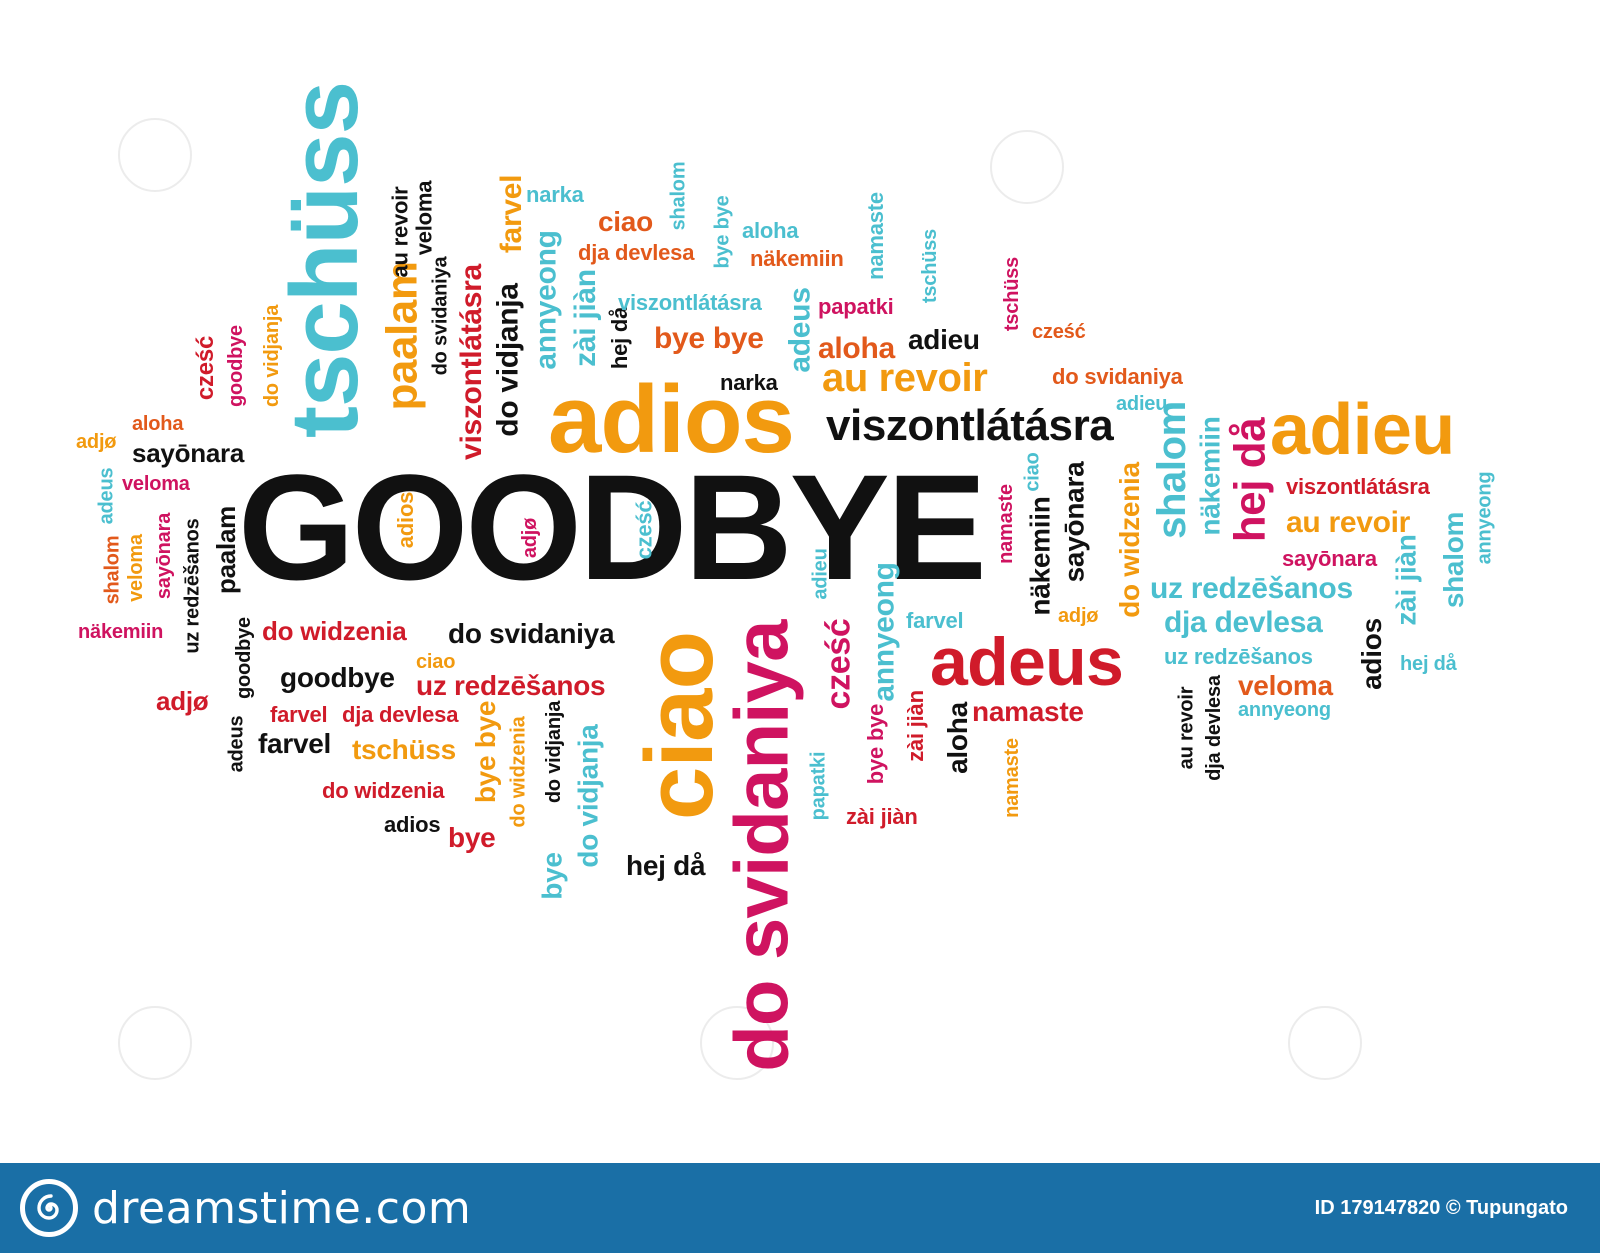 The height and width of the screenshot is (1253, 1600). Describe the element at coordinates (800, 1208) in the screenshot. I see `footer-bar: dreamstime.com ID 179147820 © Tupungato` at that location.